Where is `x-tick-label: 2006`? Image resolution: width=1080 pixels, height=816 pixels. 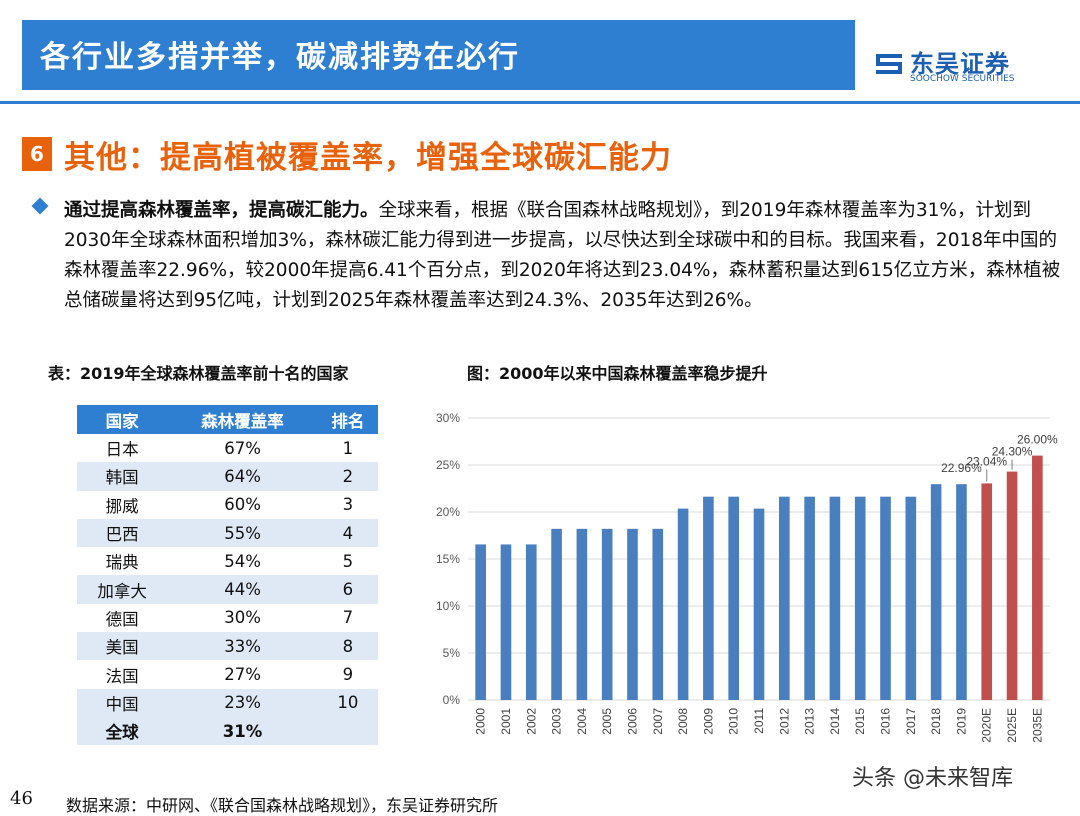
x-tick-label: 2006 is located at coordinates (632, 721).